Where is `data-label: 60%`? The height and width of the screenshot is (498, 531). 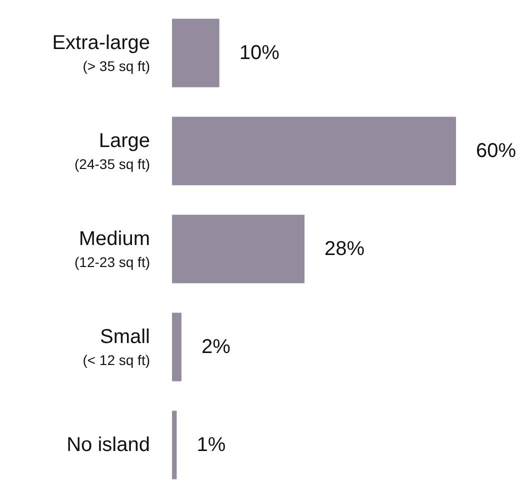 data-label: 60% is located at coordinates (496, 151).